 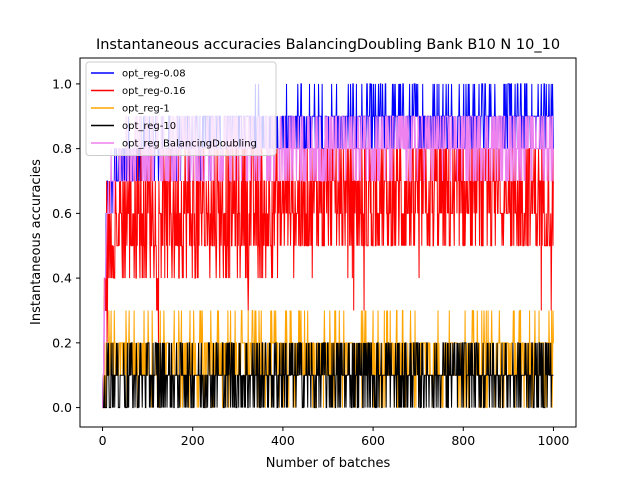 I want to click on x-axis-title: Number of batches, so click(x=328, y=463).